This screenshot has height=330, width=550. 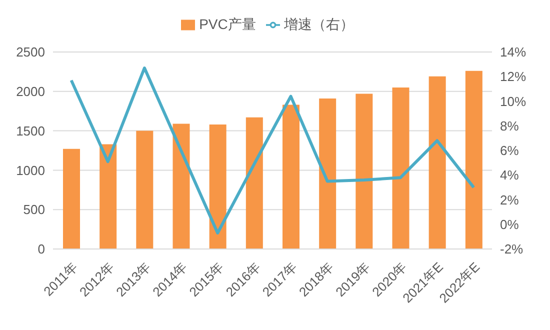 I want to click on y-tick-label: 2000, so click(x=30, y=92).